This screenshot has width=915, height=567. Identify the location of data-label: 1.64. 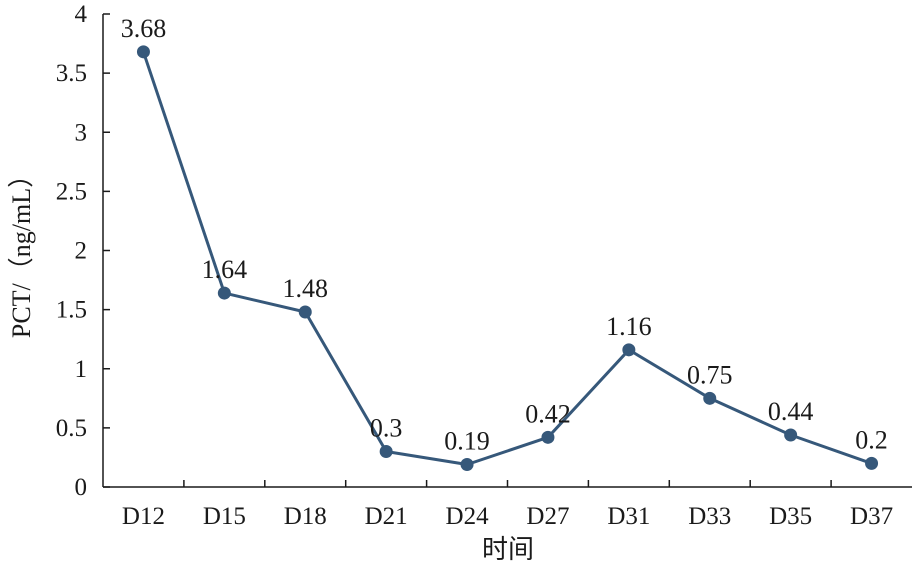
(225, 269).